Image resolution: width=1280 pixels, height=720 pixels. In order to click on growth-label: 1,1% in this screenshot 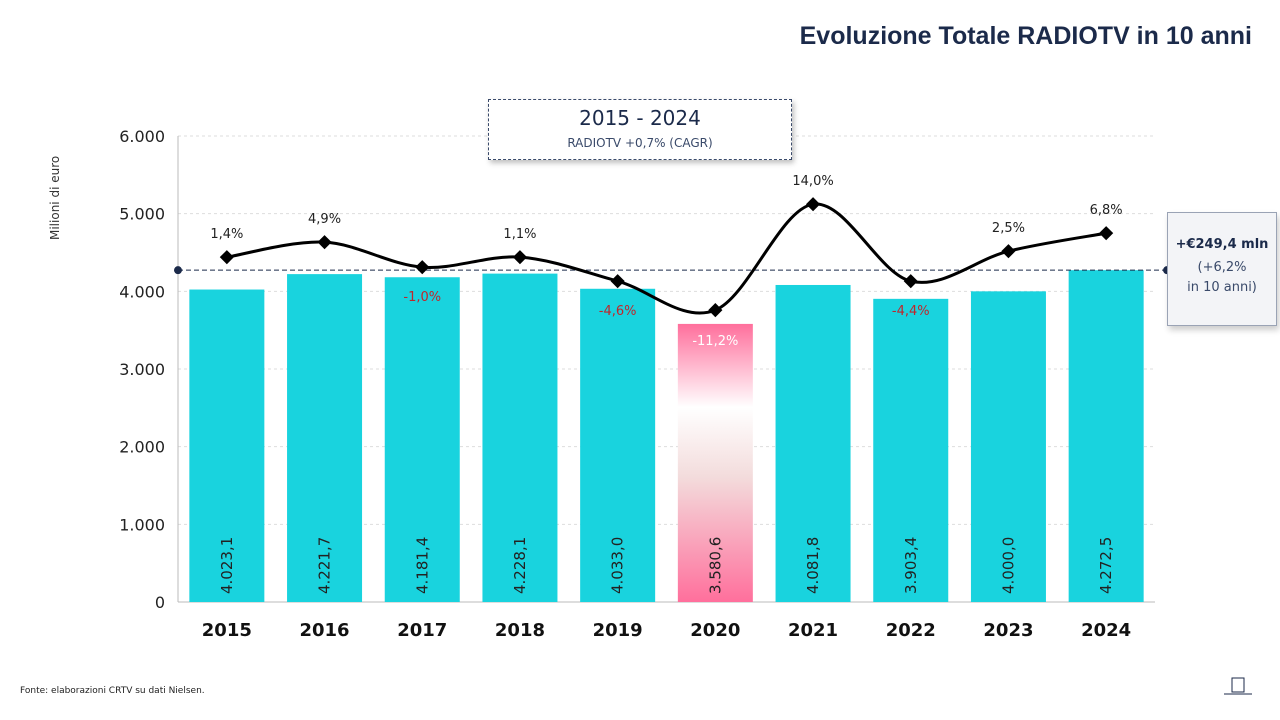, I will do `click(519, 234)`.